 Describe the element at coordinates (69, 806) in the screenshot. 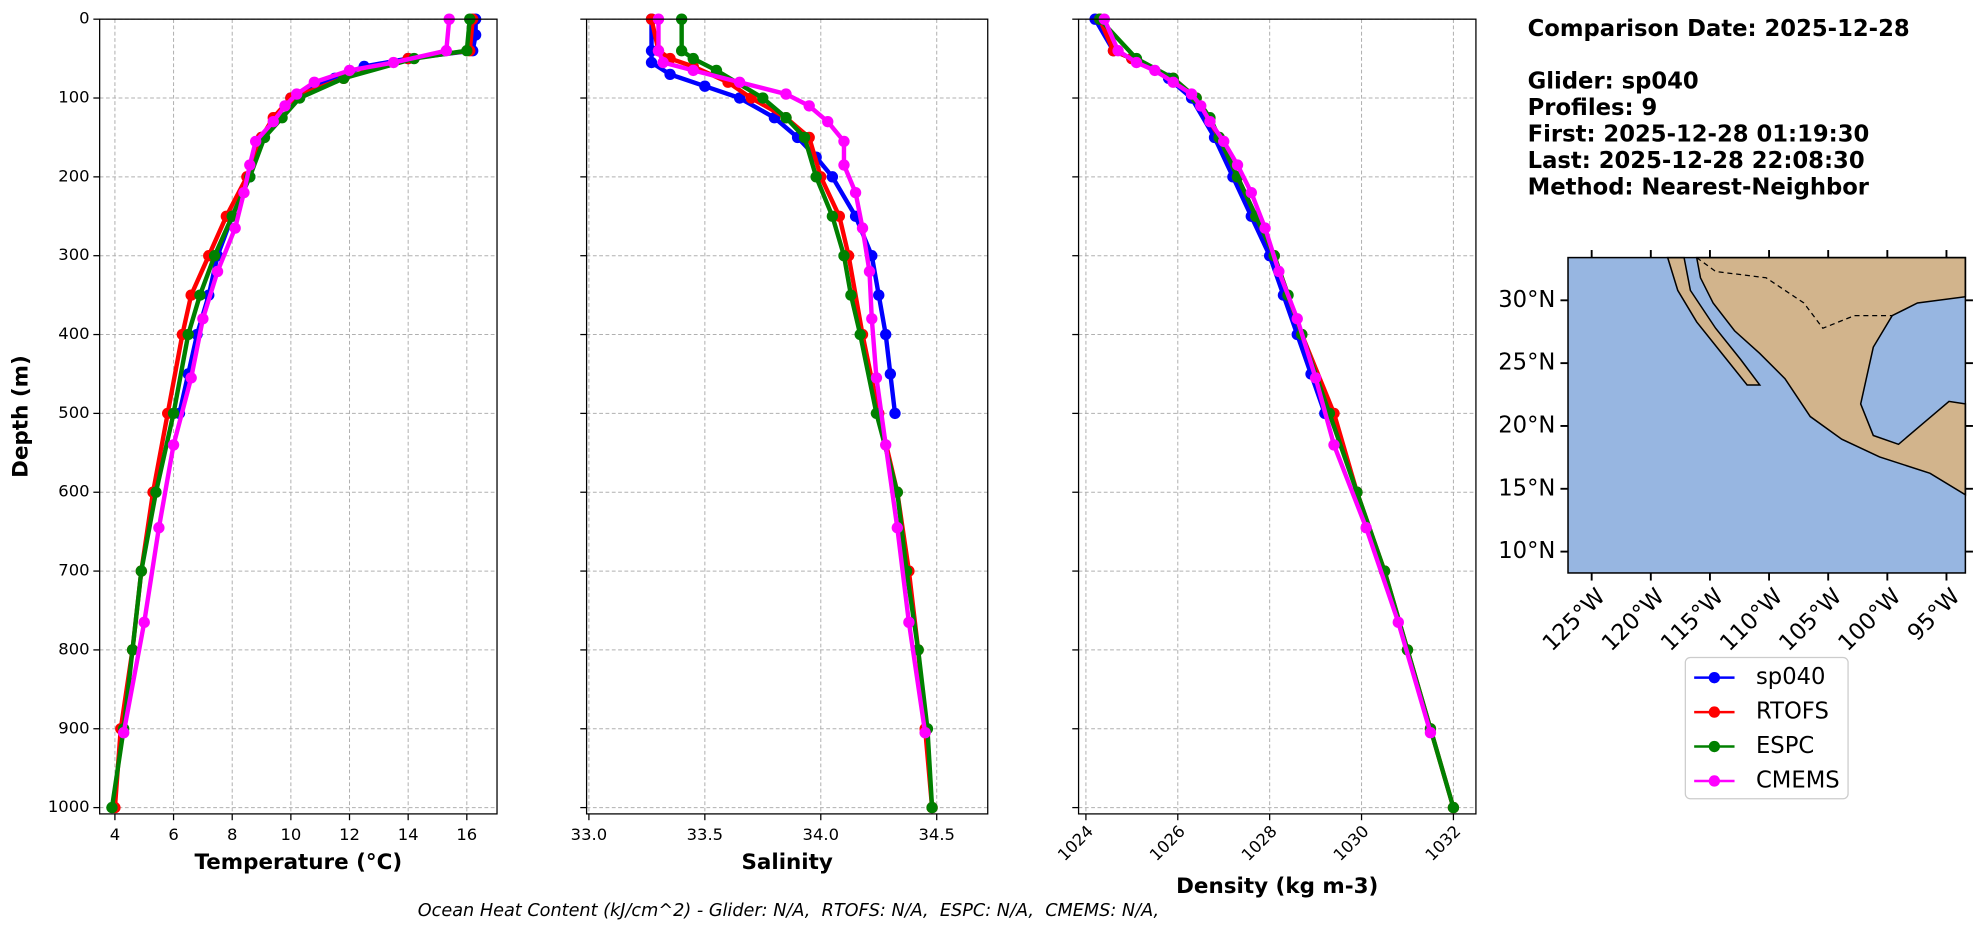

I see `y-tick-label: 1000` at that location.